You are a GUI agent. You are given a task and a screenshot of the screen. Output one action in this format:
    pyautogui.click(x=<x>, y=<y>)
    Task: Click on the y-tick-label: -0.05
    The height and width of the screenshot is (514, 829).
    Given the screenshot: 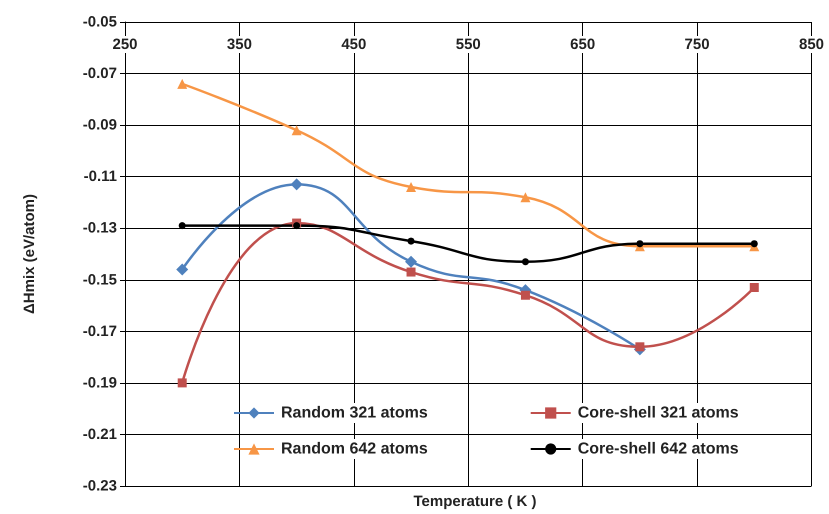 What is the action you would take?
    pyautogui.click(x=99, y=22)
    